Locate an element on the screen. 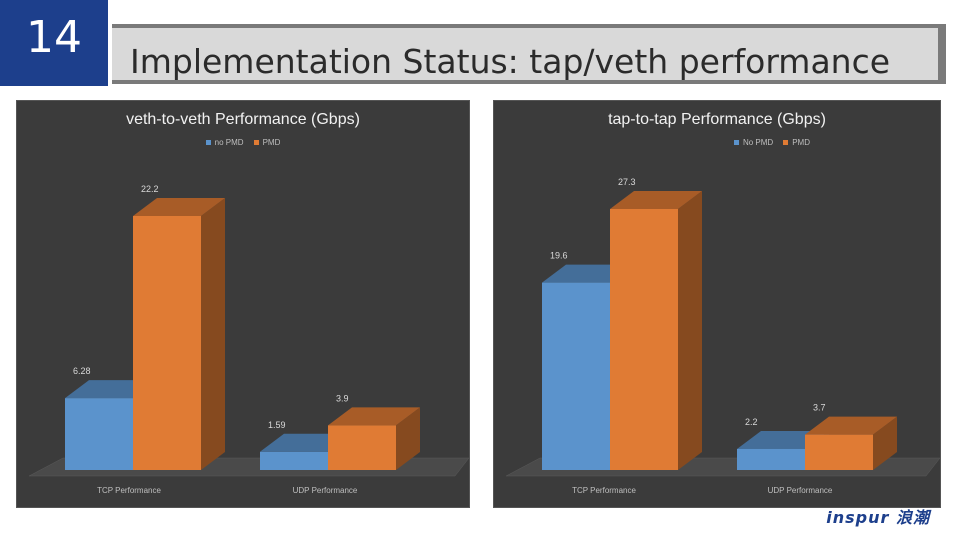 This screenshot has width=960, height=540. chart-legend: no PMD PMD is located at coordinates (243, 142).